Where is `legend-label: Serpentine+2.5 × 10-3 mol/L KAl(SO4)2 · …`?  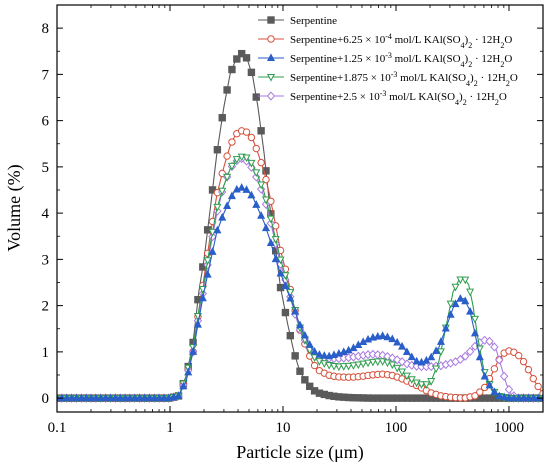
legend-label: Serpentine+2.5 × 10-3 mol/L KAl(SO4)2 · … is located at coordinates (398, 98).